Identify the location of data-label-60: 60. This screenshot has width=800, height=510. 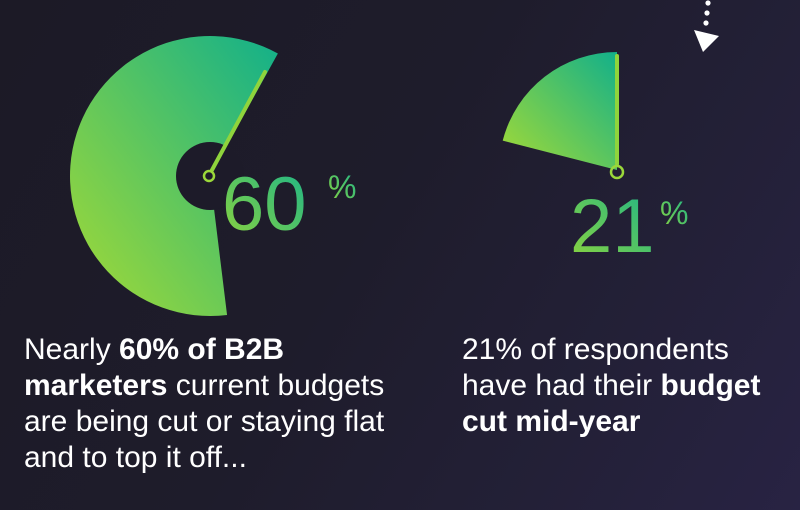
(264, 204).